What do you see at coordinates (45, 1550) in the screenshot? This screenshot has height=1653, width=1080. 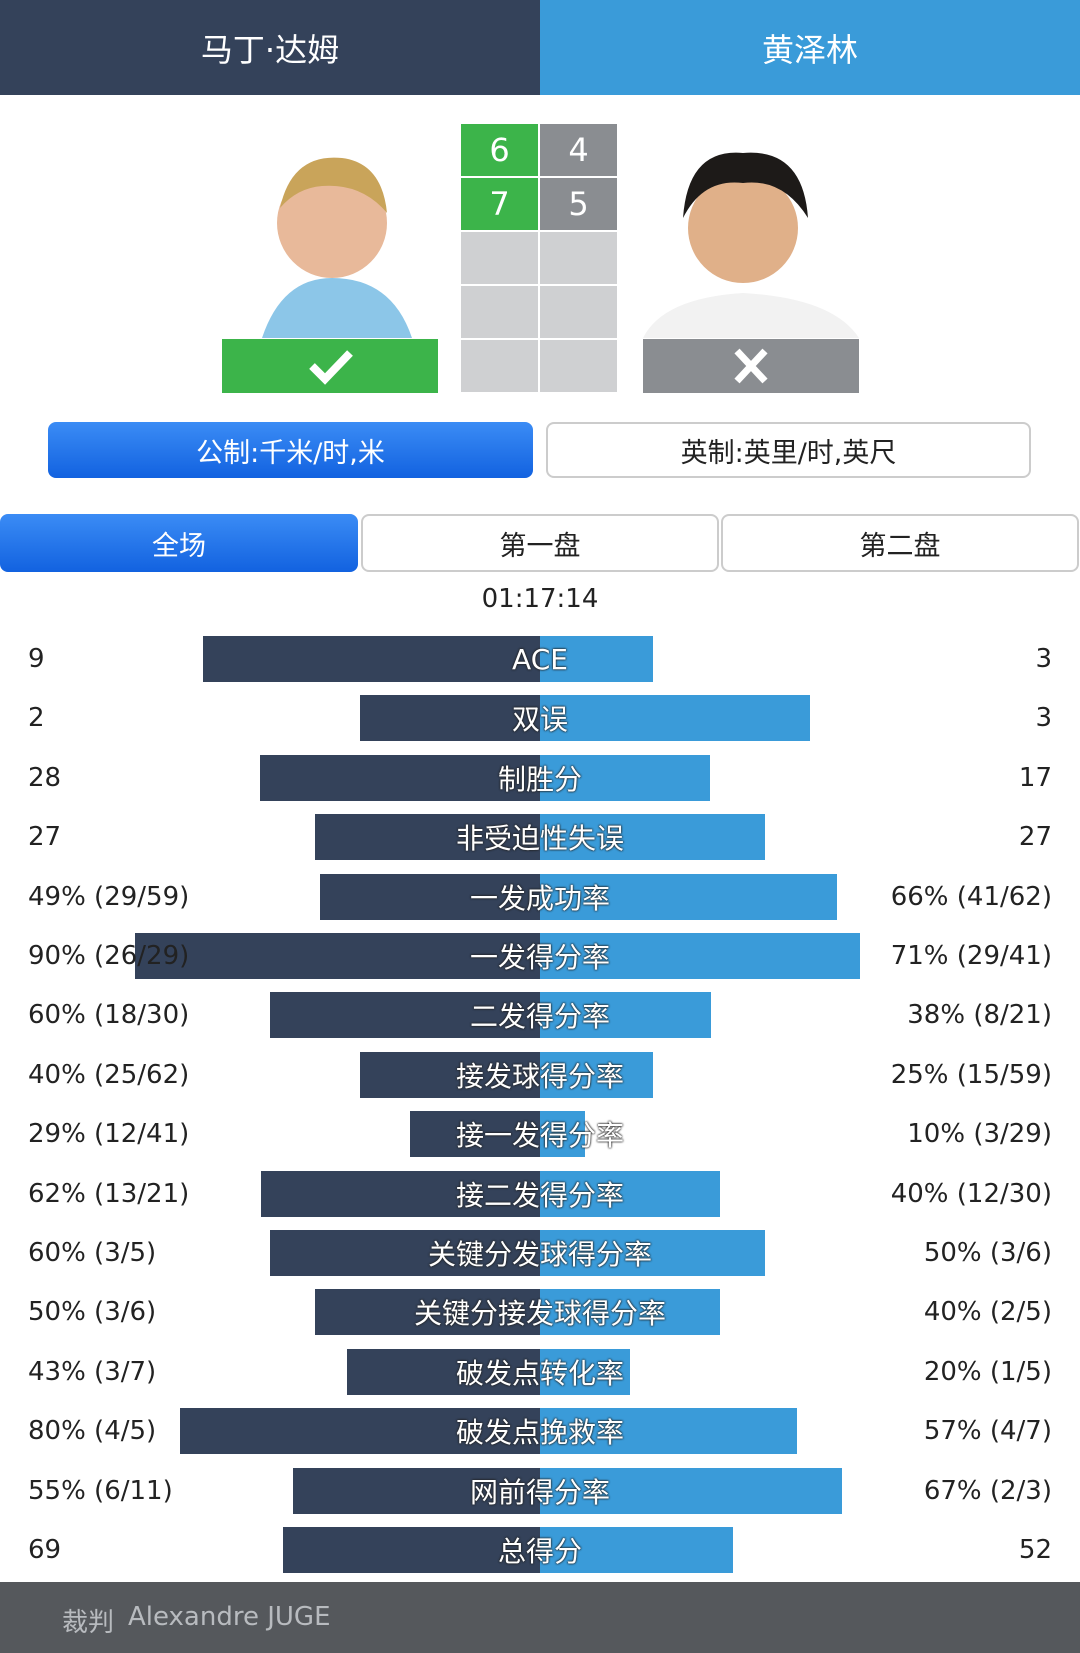 I see `left-value: 69` at bounding box center [45, 1550].